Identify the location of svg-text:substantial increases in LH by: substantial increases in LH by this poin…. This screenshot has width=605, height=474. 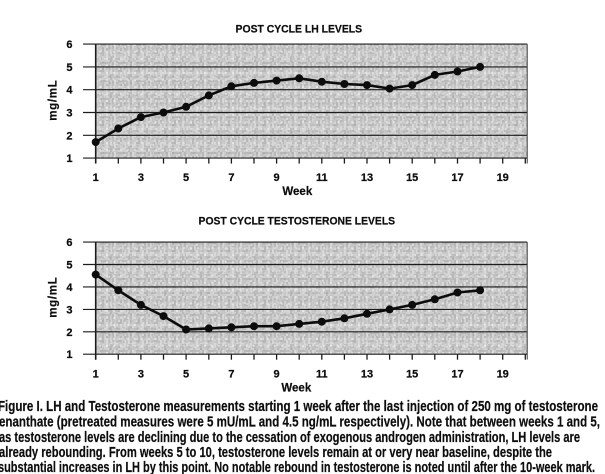
(297, 466).